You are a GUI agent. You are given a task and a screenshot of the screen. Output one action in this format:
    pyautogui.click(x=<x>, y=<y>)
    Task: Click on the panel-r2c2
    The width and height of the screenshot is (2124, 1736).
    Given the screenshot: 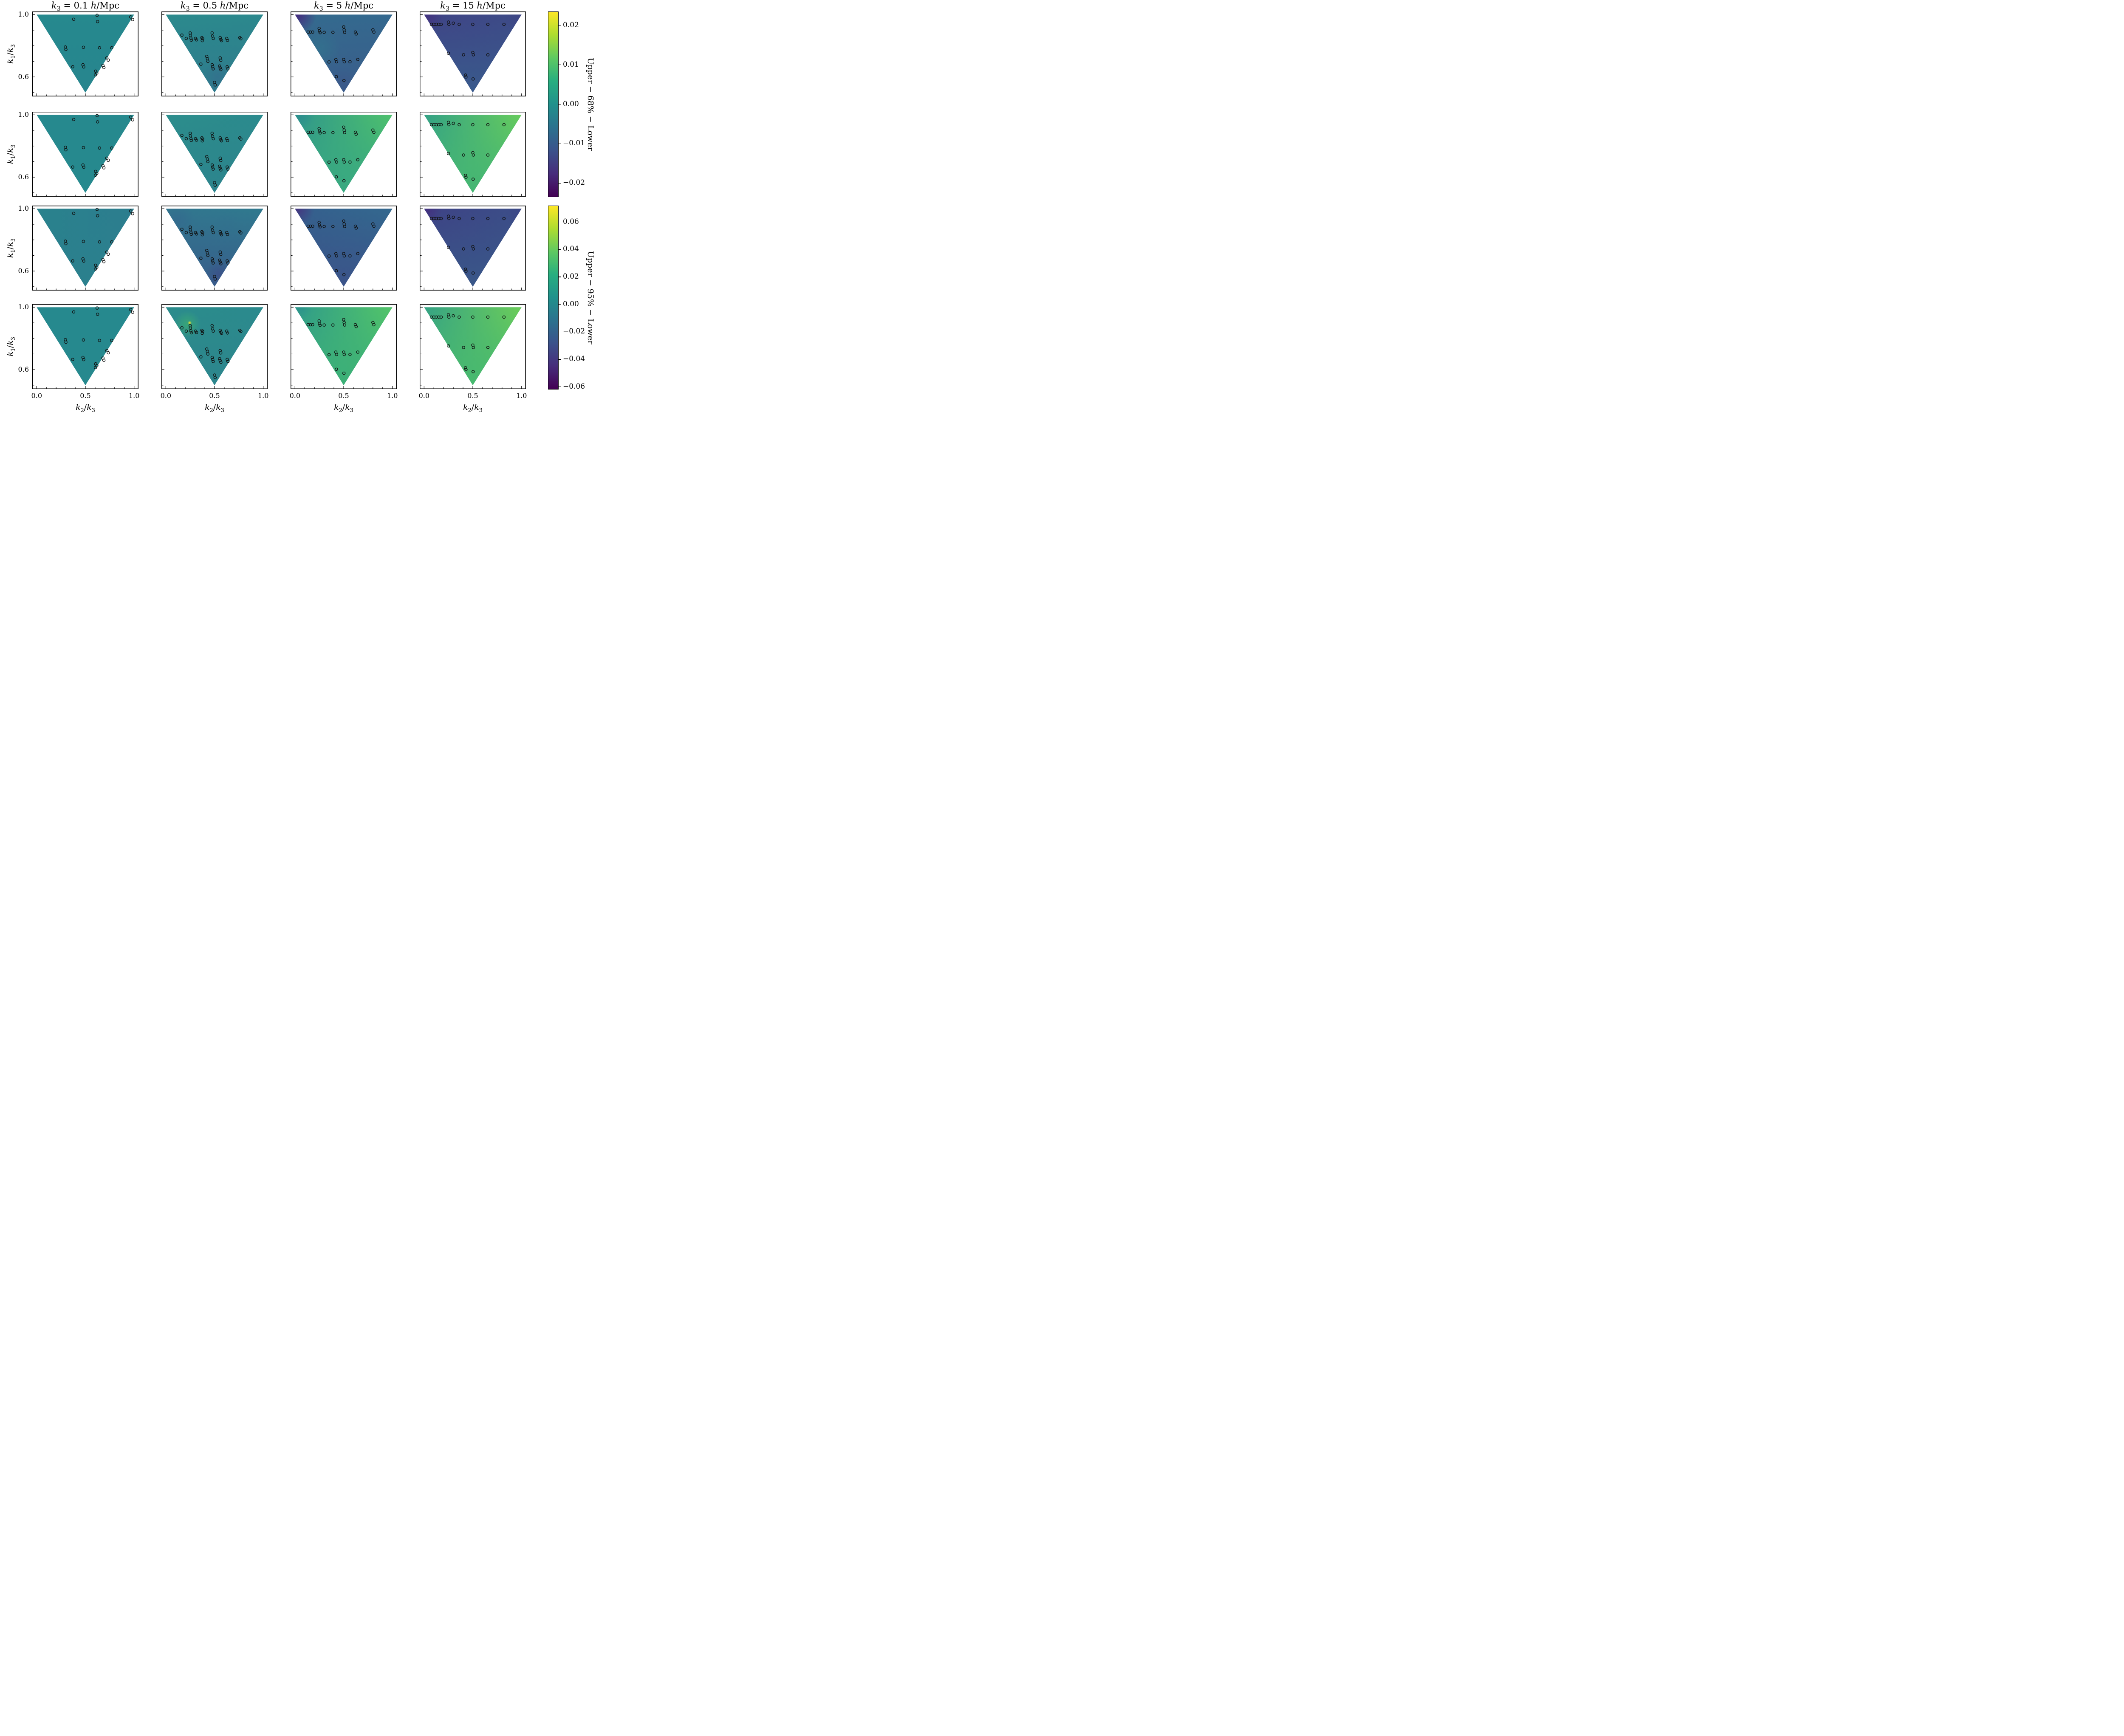 What is the action you would take?
    pyautogui.click(x=215, y=154)
    